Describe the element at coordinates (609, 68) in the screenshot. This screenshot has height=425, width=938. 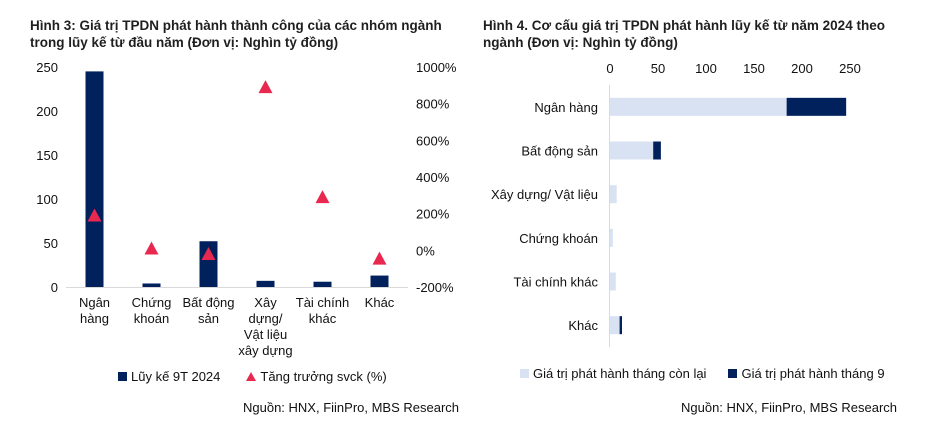
I see `x-tick-label: 0` at that location.